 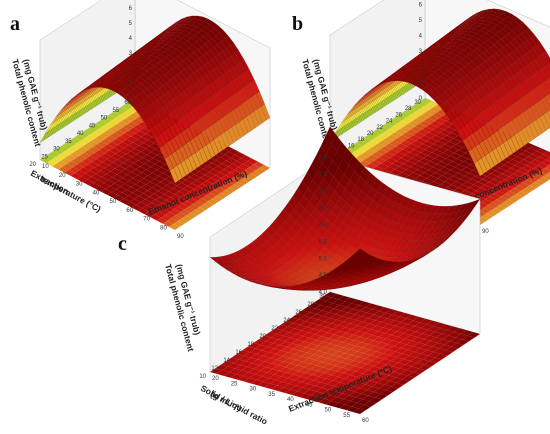 I want to click on z-tick-label: 7,5, so click(x=323, y=175).